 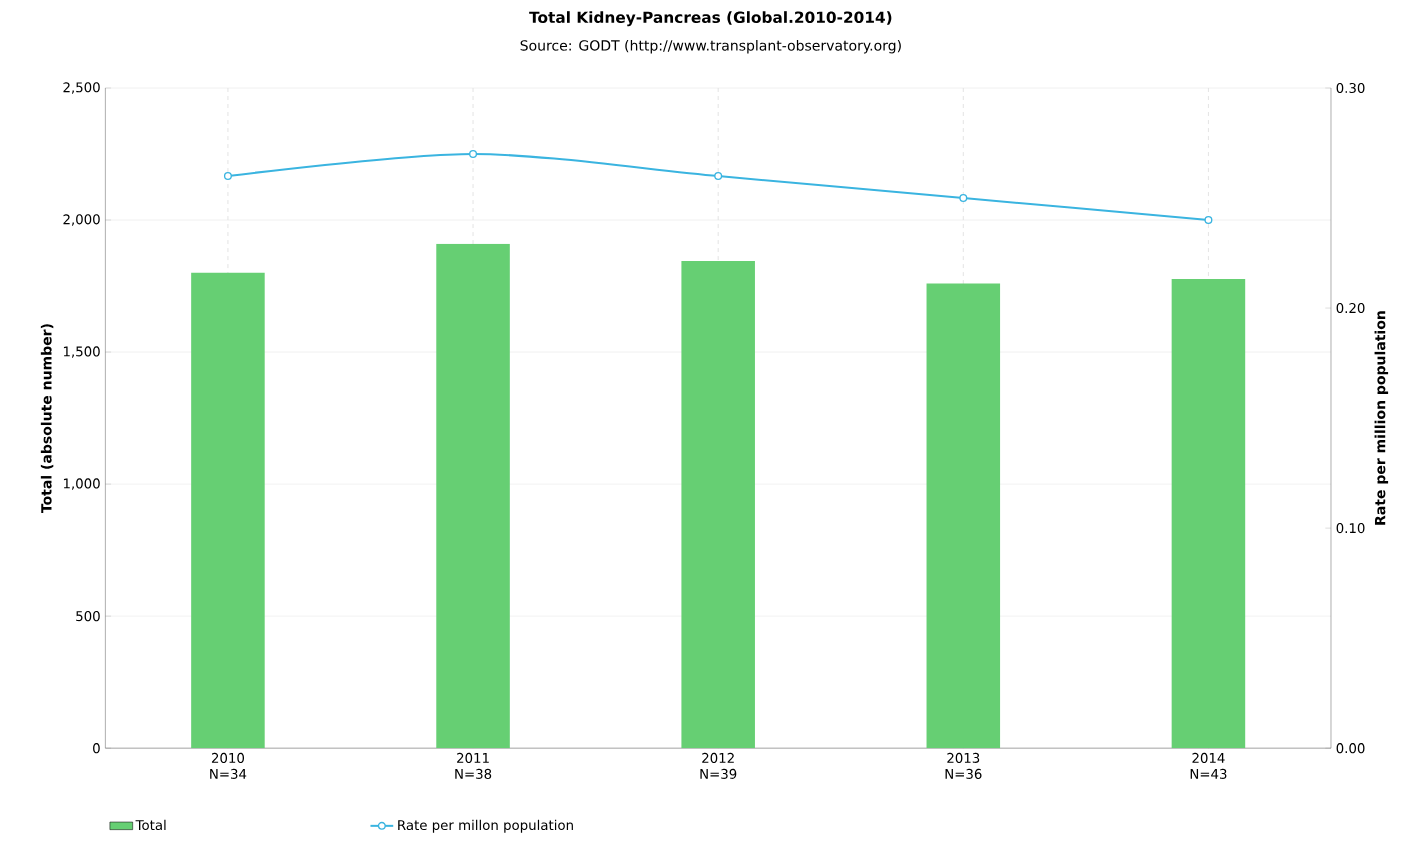 I want to click on x-tick-label: 2010 N=34, so click(x=228, y=765).